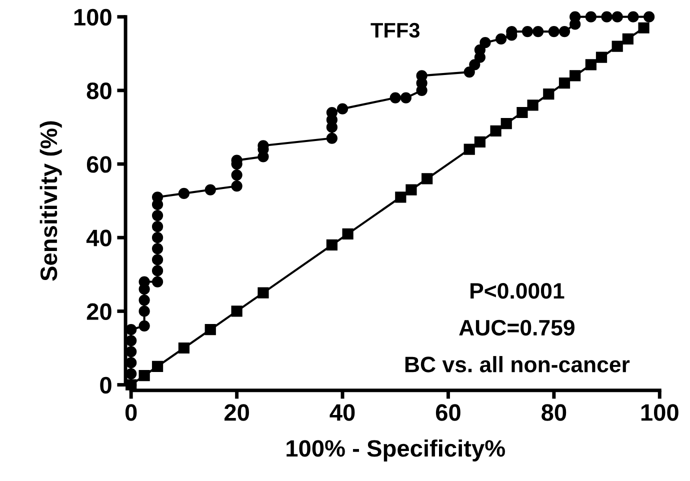  Describe the element at coordinates (554, 412) in the screenshot. I see `x-tick-label: 80` at that location.